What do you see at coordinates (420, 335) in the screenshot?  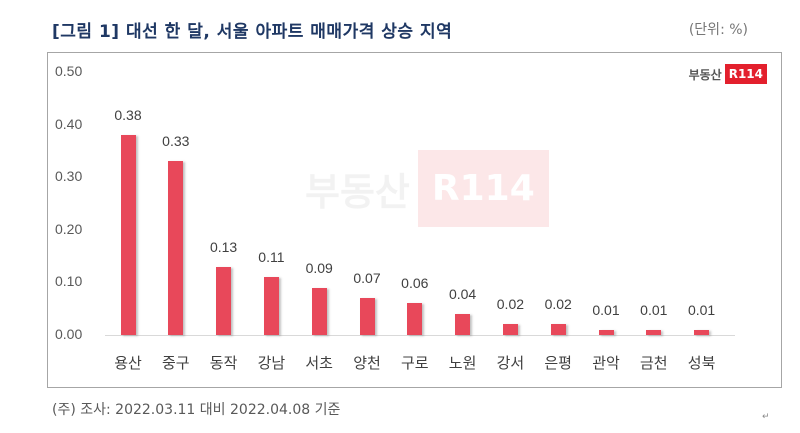 I see `x-axis-line` at bounding box center [420, 335].